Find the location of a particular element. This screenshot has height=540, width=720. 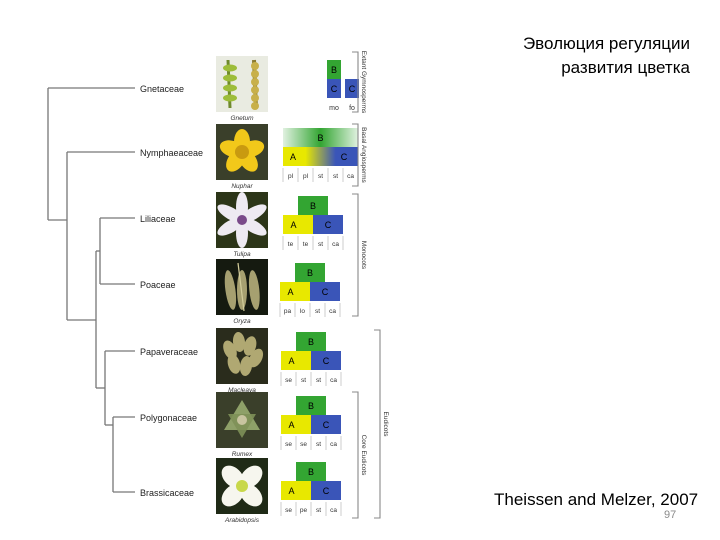

abc-model: B A Cpl pl st st ca is located at coordinates (320, 155).